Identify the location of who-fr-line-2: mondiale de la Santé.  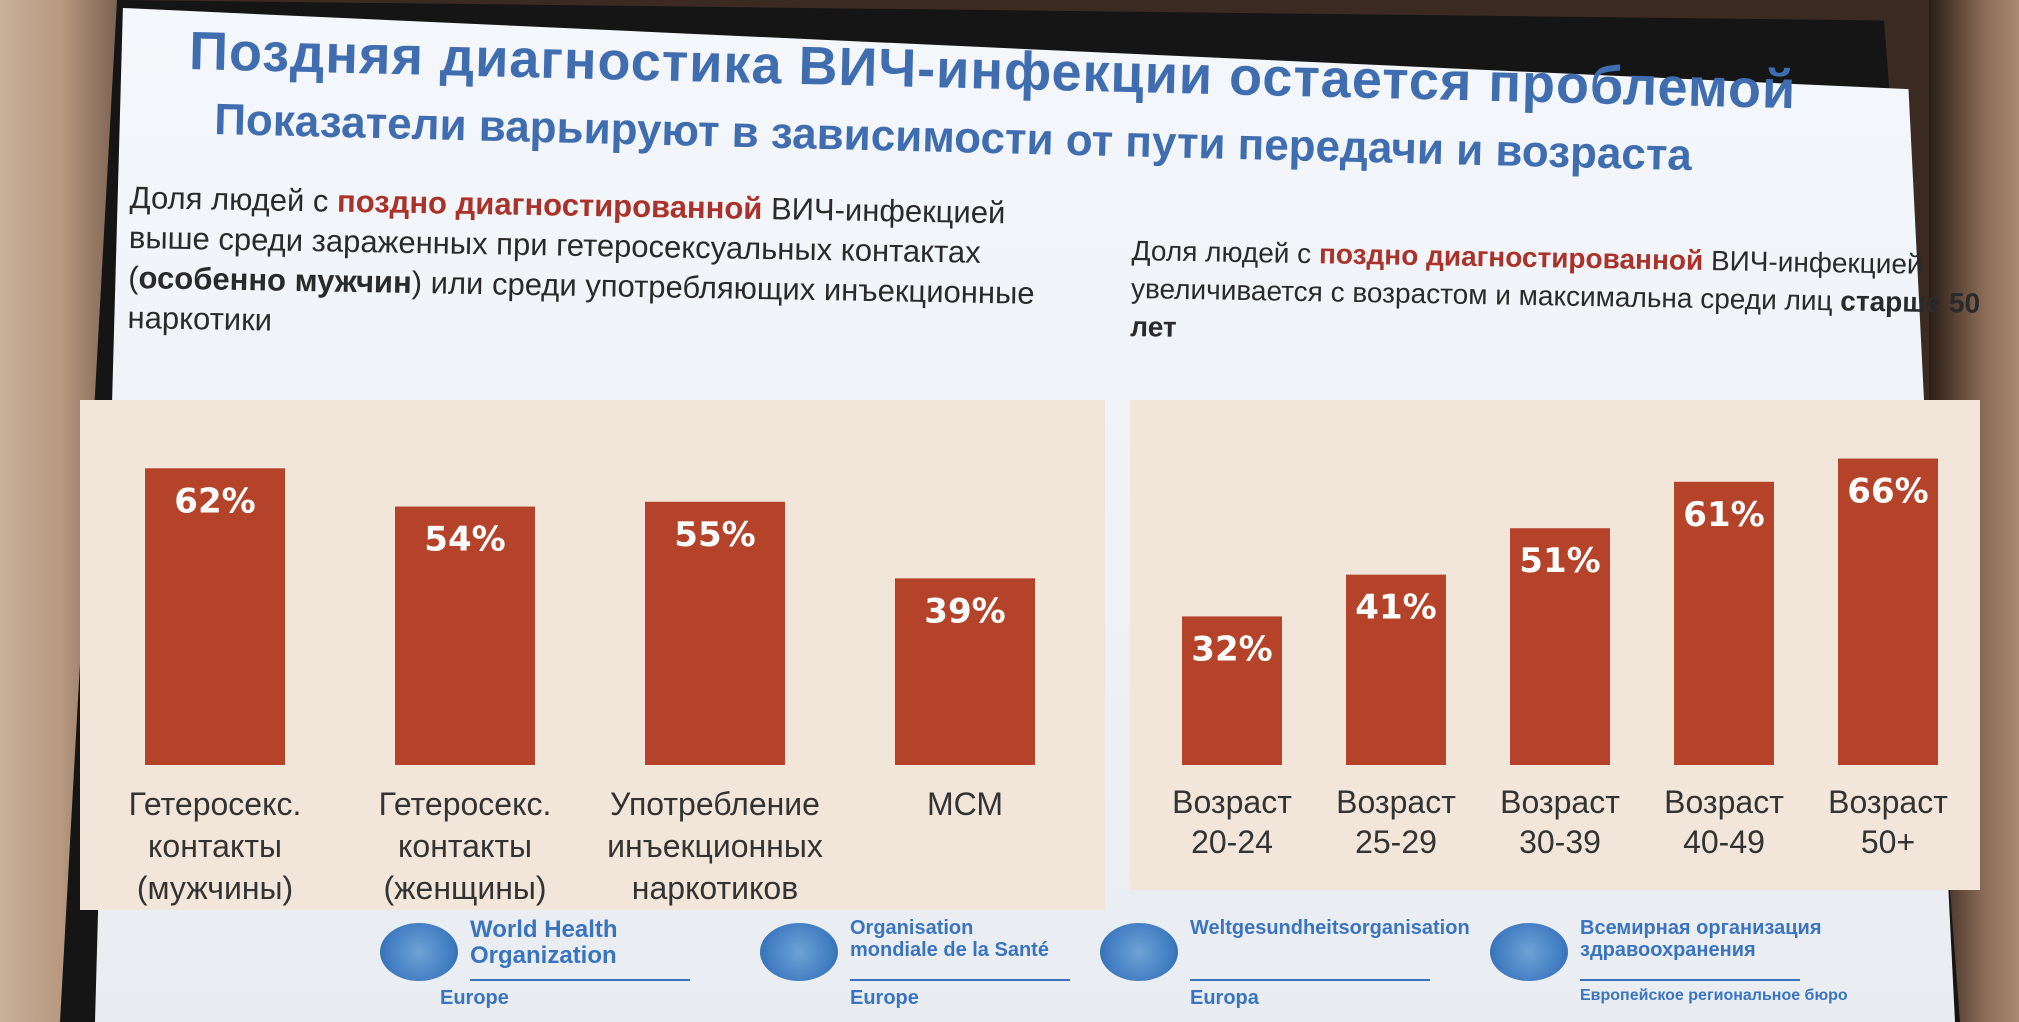
(949, 950).